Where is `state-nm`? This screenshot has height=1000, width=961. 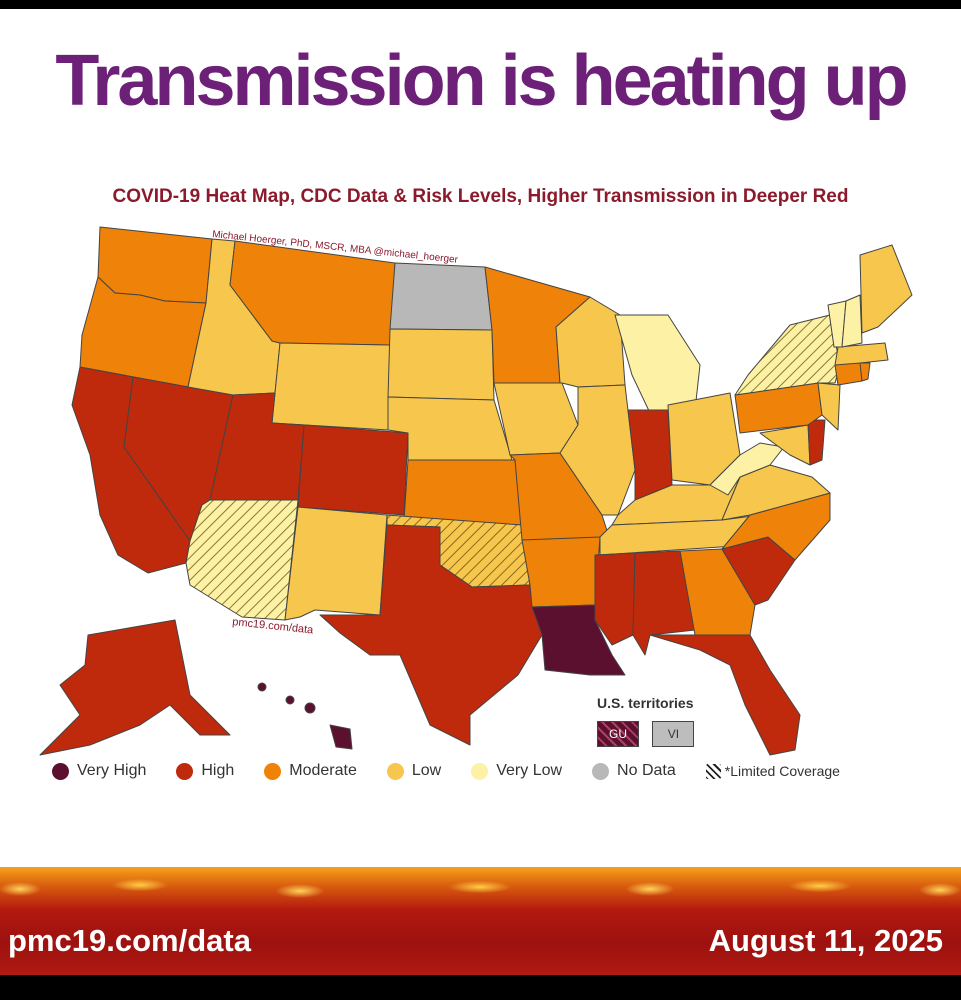 state-nm is located at coordinates (336, 563).